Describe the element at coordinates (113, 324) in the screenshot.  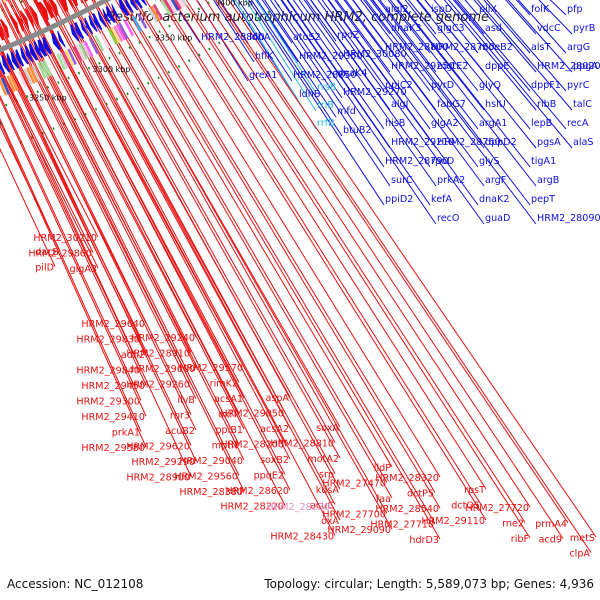
I see `gene-label-reverse: HRM2_29640` at that location.